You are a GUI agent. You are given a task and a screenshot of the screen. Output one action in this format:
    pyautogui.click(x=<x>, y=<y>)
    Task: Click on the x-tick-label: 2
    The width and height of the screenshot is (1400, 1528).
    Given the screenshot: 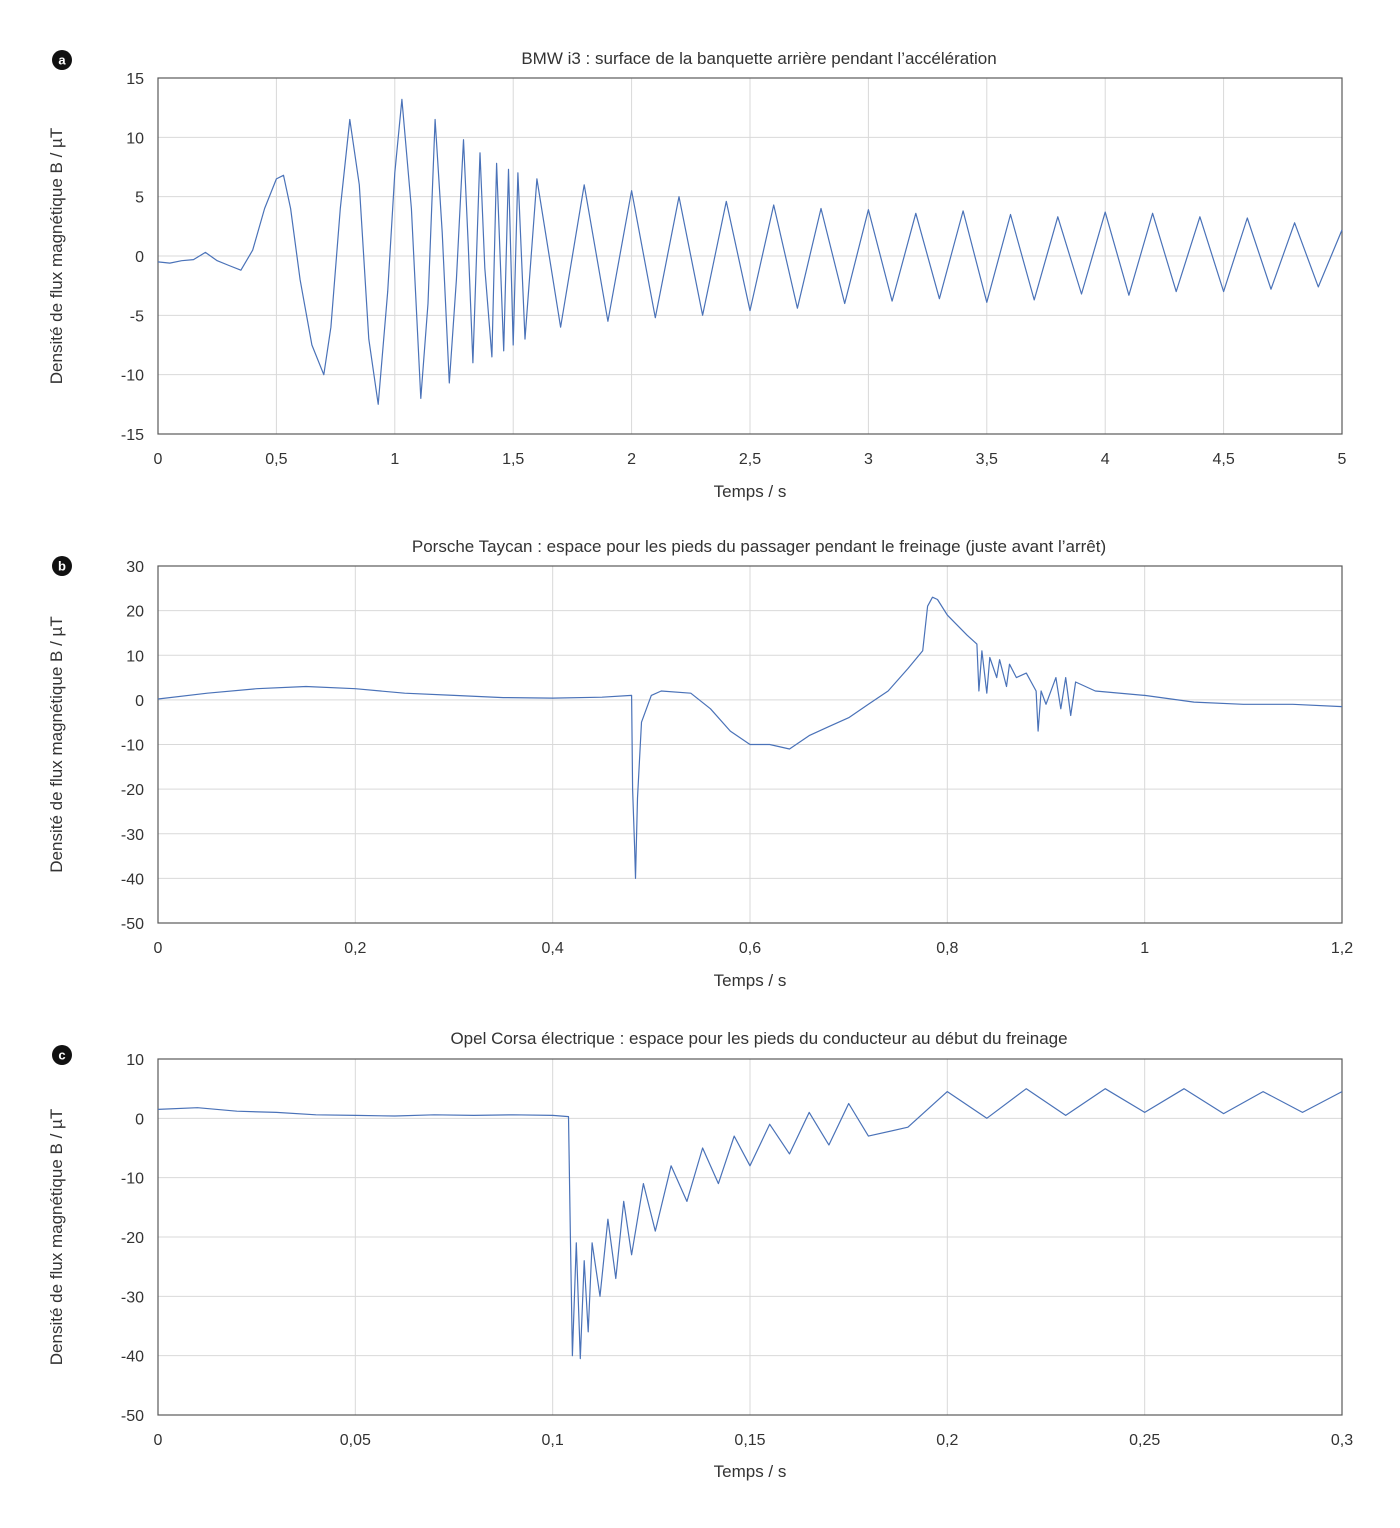 What is the action you would take?
    pyautogui.click(x=631, y=459)
    